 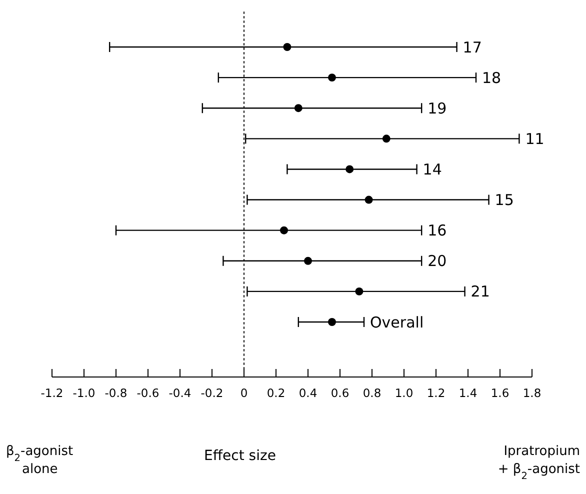 What do you see at coordinates (308, 393) in the screenshot?
I see `x-tick-label: 0.4` at bounding box center [308, 393].